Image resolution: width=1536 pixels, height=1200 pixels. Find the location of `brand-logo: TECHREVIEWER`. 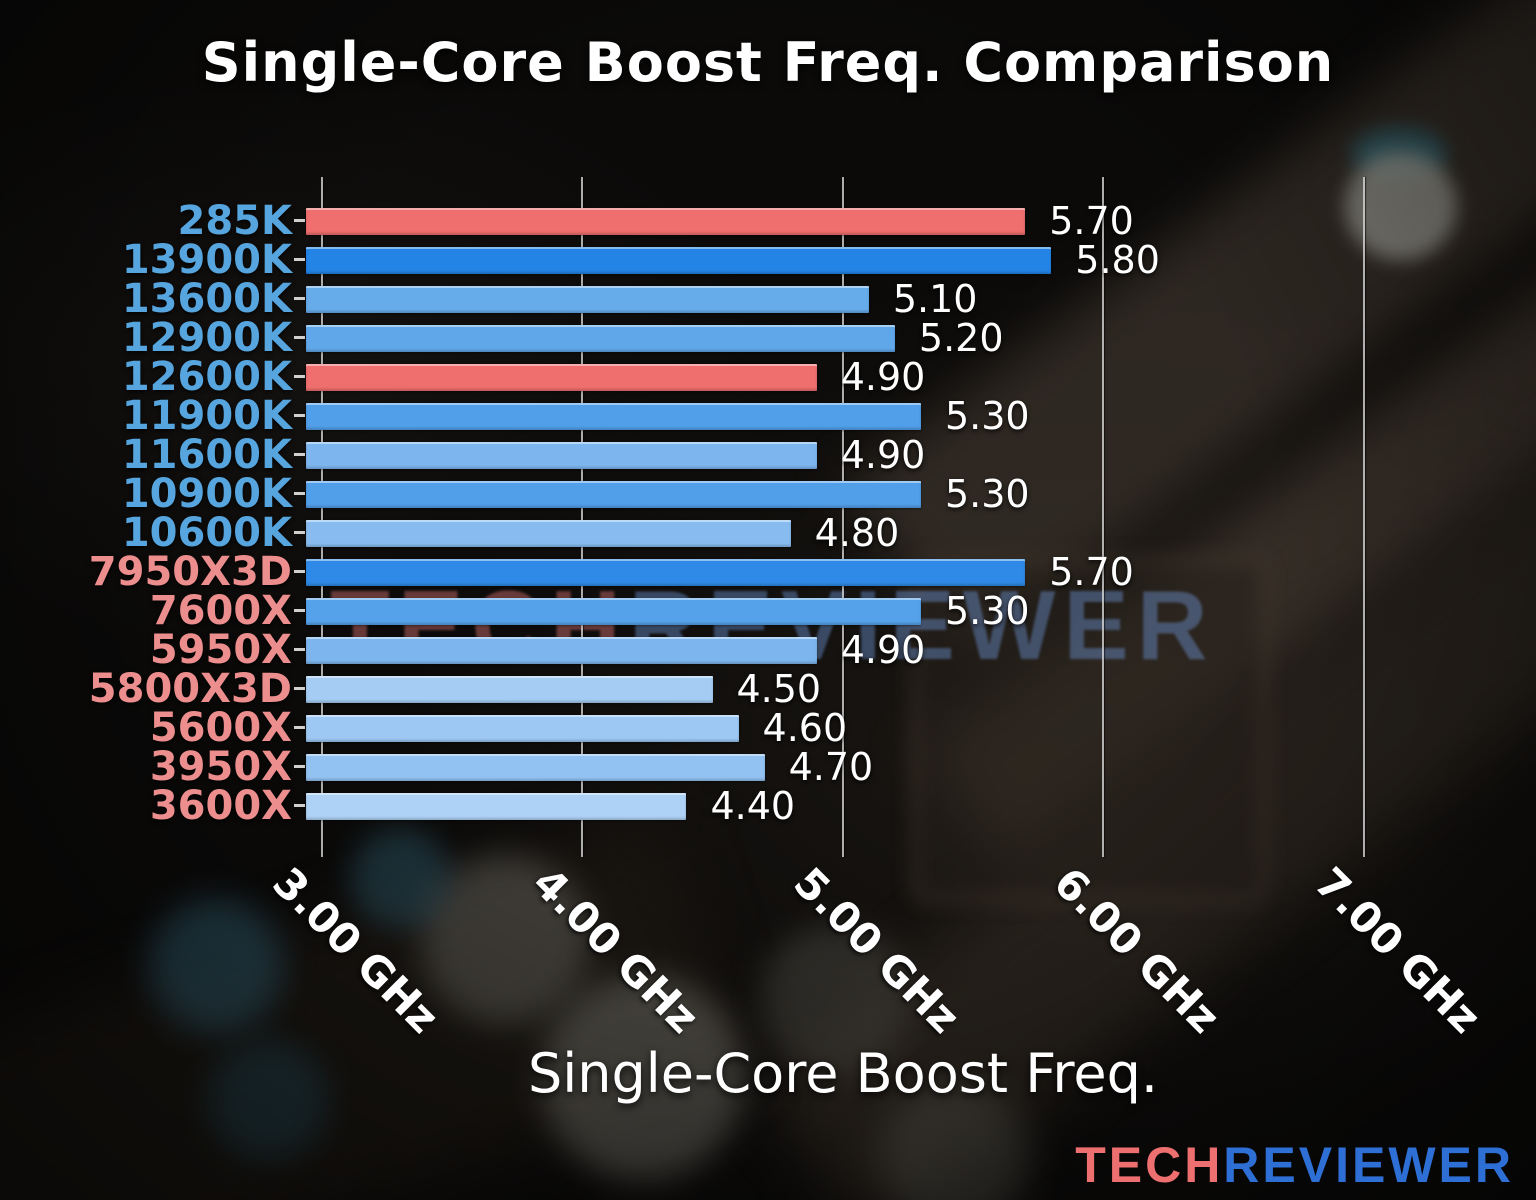

brand-logo: TECHREVIEWER is located at coordinates (1294, 1165).